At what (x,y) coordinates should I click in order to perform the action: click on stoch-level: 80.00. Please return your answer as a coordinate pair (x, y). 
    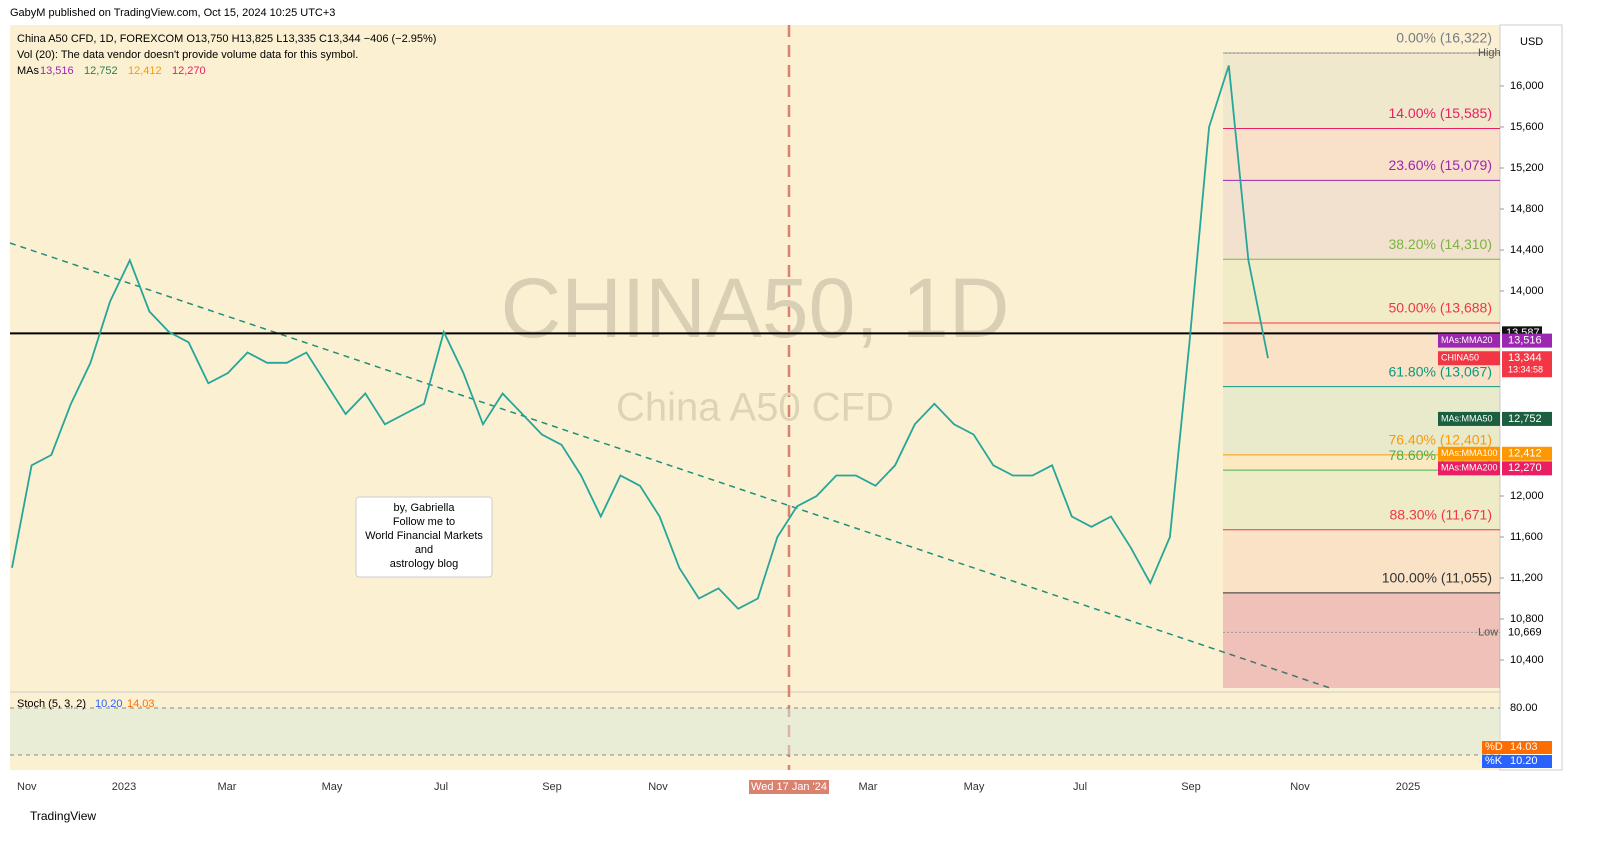
    Looking at the image, I should click on (1524, 708).